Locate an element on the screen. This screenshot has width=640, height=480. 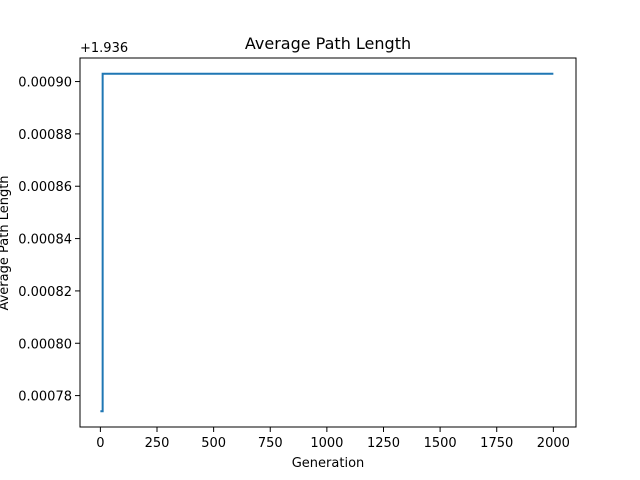
y-tick-label: 0.00082 is located at coordinates (45, 292).